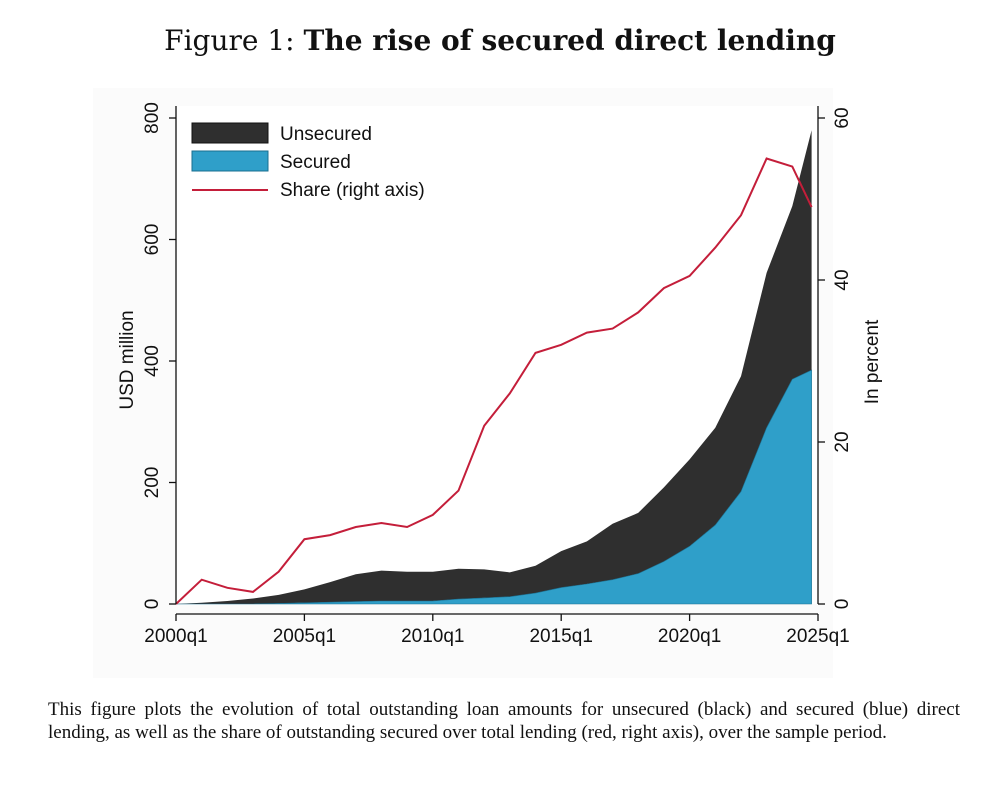 Image resolution: width=1000 pixels, height=803 pixels. I want to click on y-tick-right-label: 40, so click(842, 279).